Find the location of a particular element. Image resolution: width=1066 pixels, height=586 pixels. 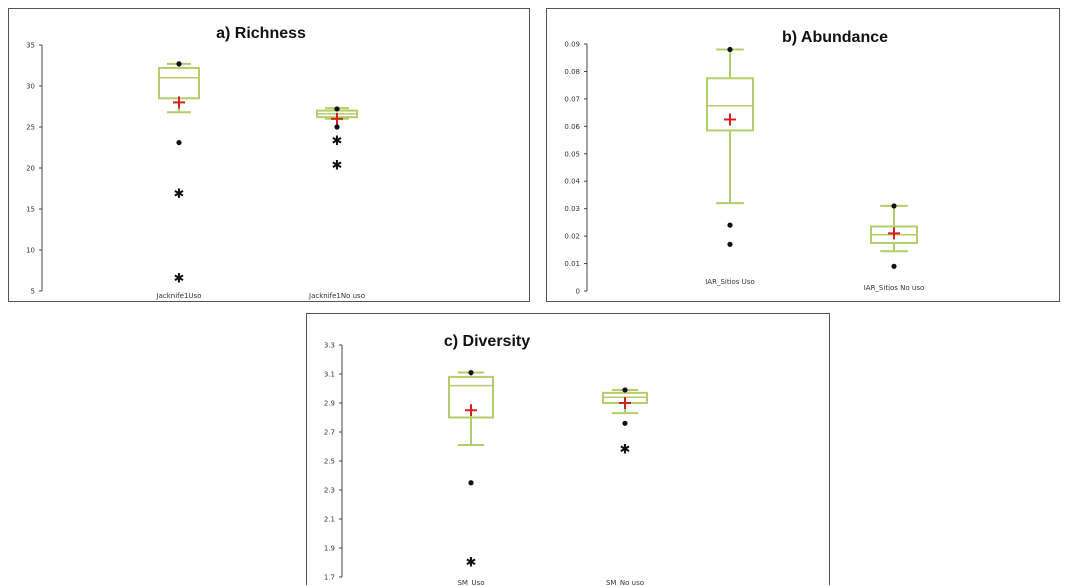

box-series-1: ✱✱ is located at coordinates (179, 174).